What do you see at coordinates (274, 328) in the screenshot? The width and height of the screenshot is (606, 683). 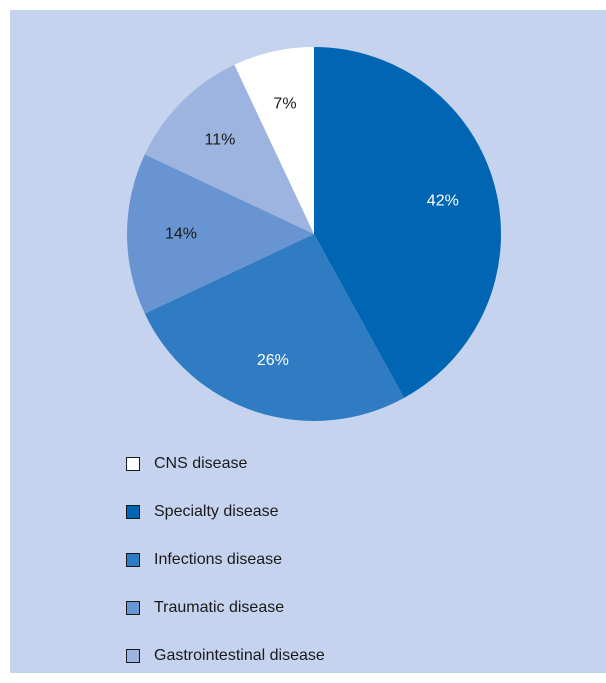 I see `pie-slice-infections-disease` at bounding box center [274, 328].